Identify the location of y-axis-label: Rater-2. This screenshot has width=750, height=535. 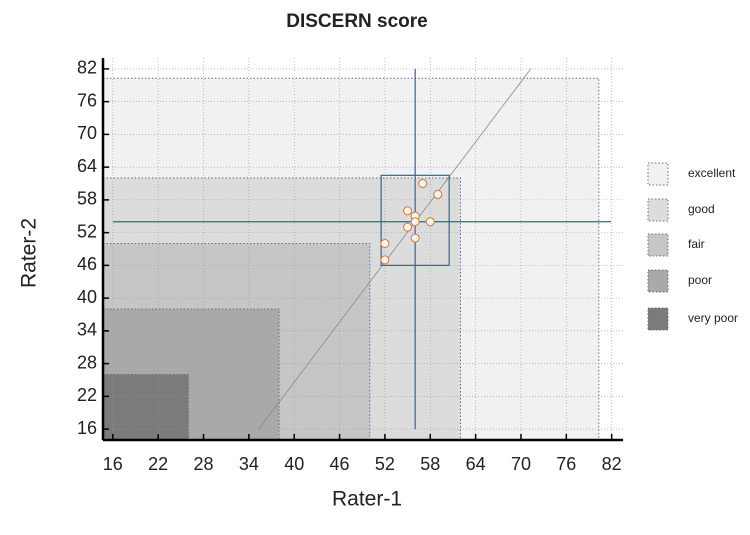
(29, 253).